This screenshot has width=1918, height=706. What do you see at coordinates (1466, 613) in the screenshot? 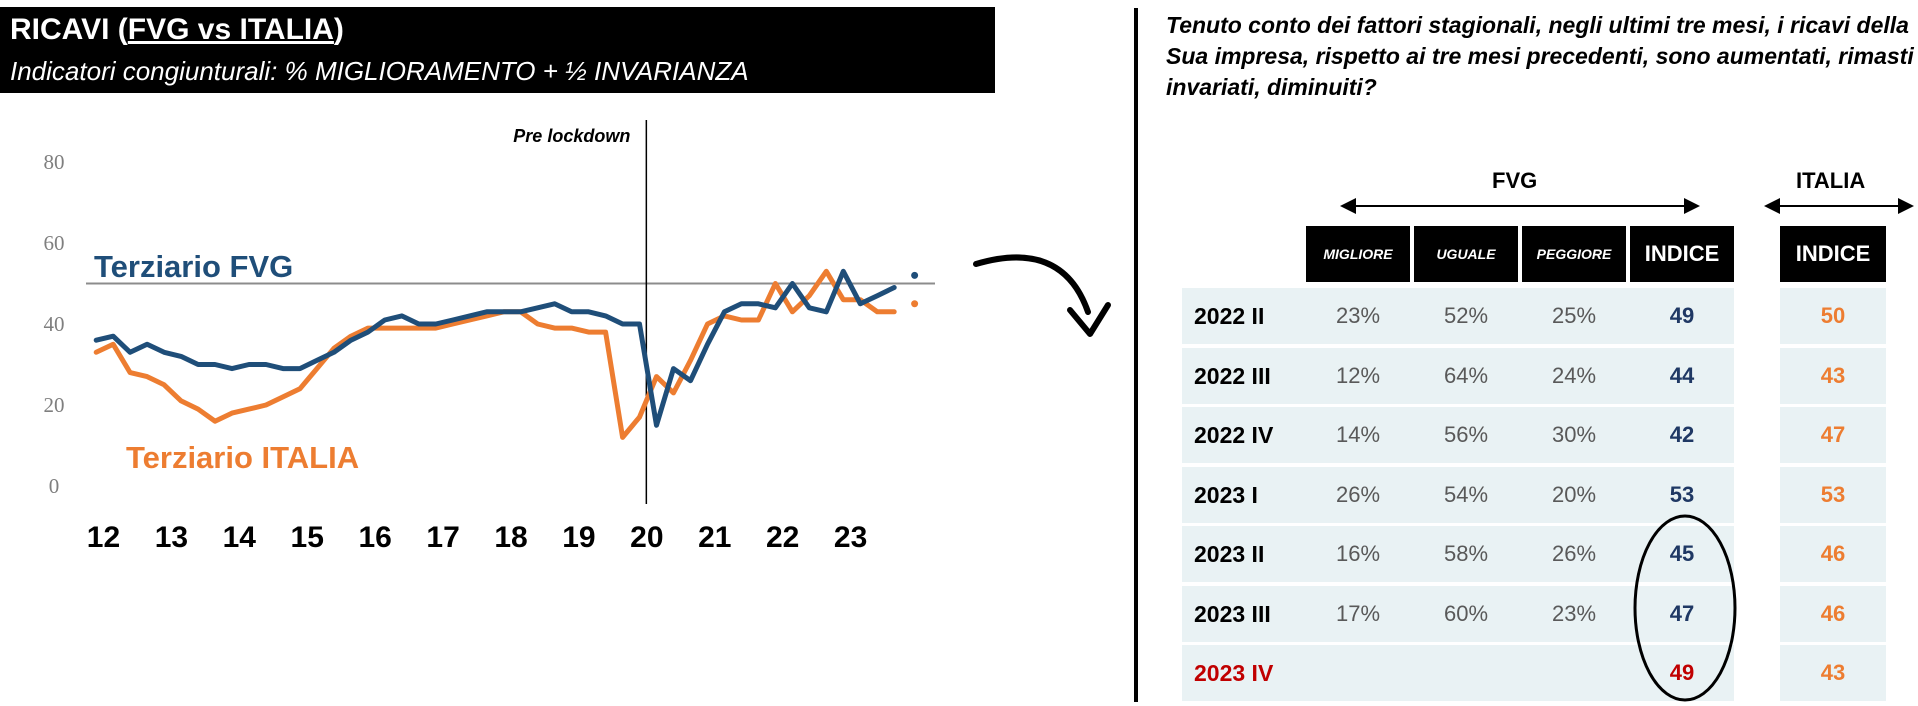
I see `cell-uguale: 60%` at bounding box center [1466, 613].